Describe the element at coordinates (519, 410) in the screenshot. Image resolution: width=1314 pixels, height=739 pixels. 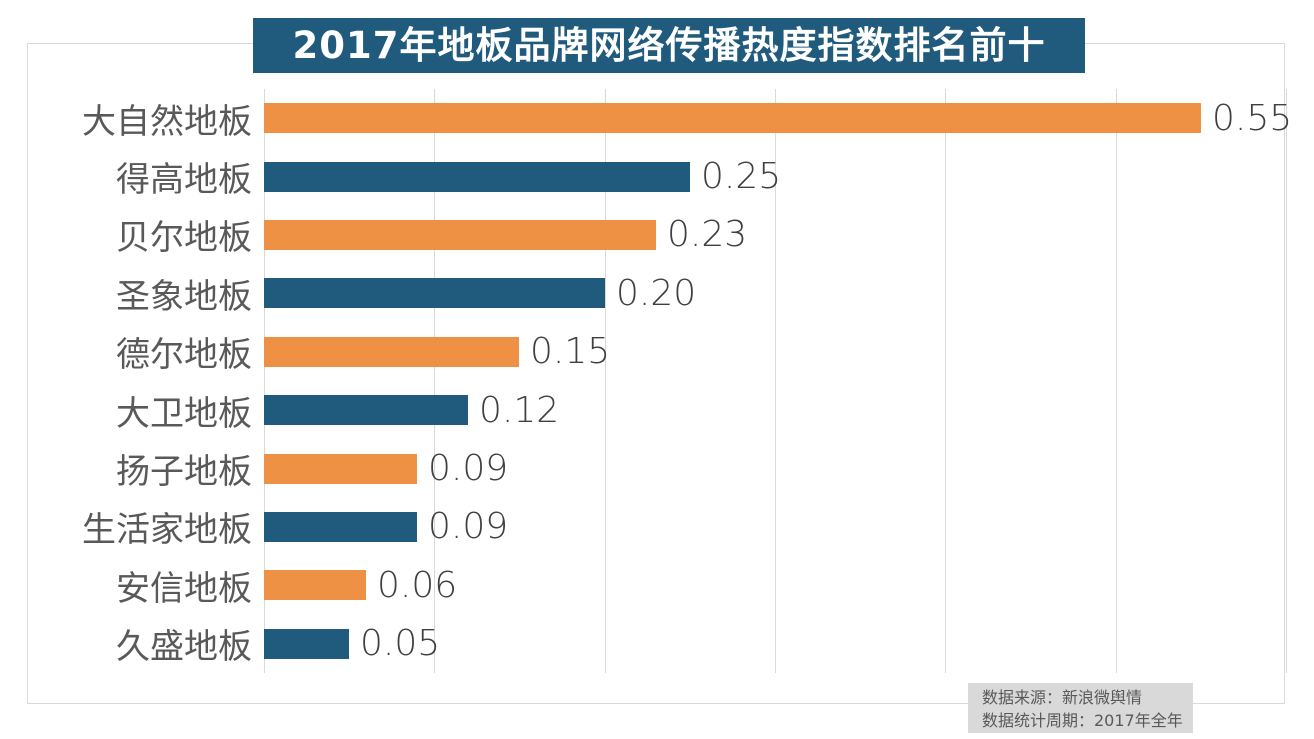
I see `value-label: 0.12` at that location.